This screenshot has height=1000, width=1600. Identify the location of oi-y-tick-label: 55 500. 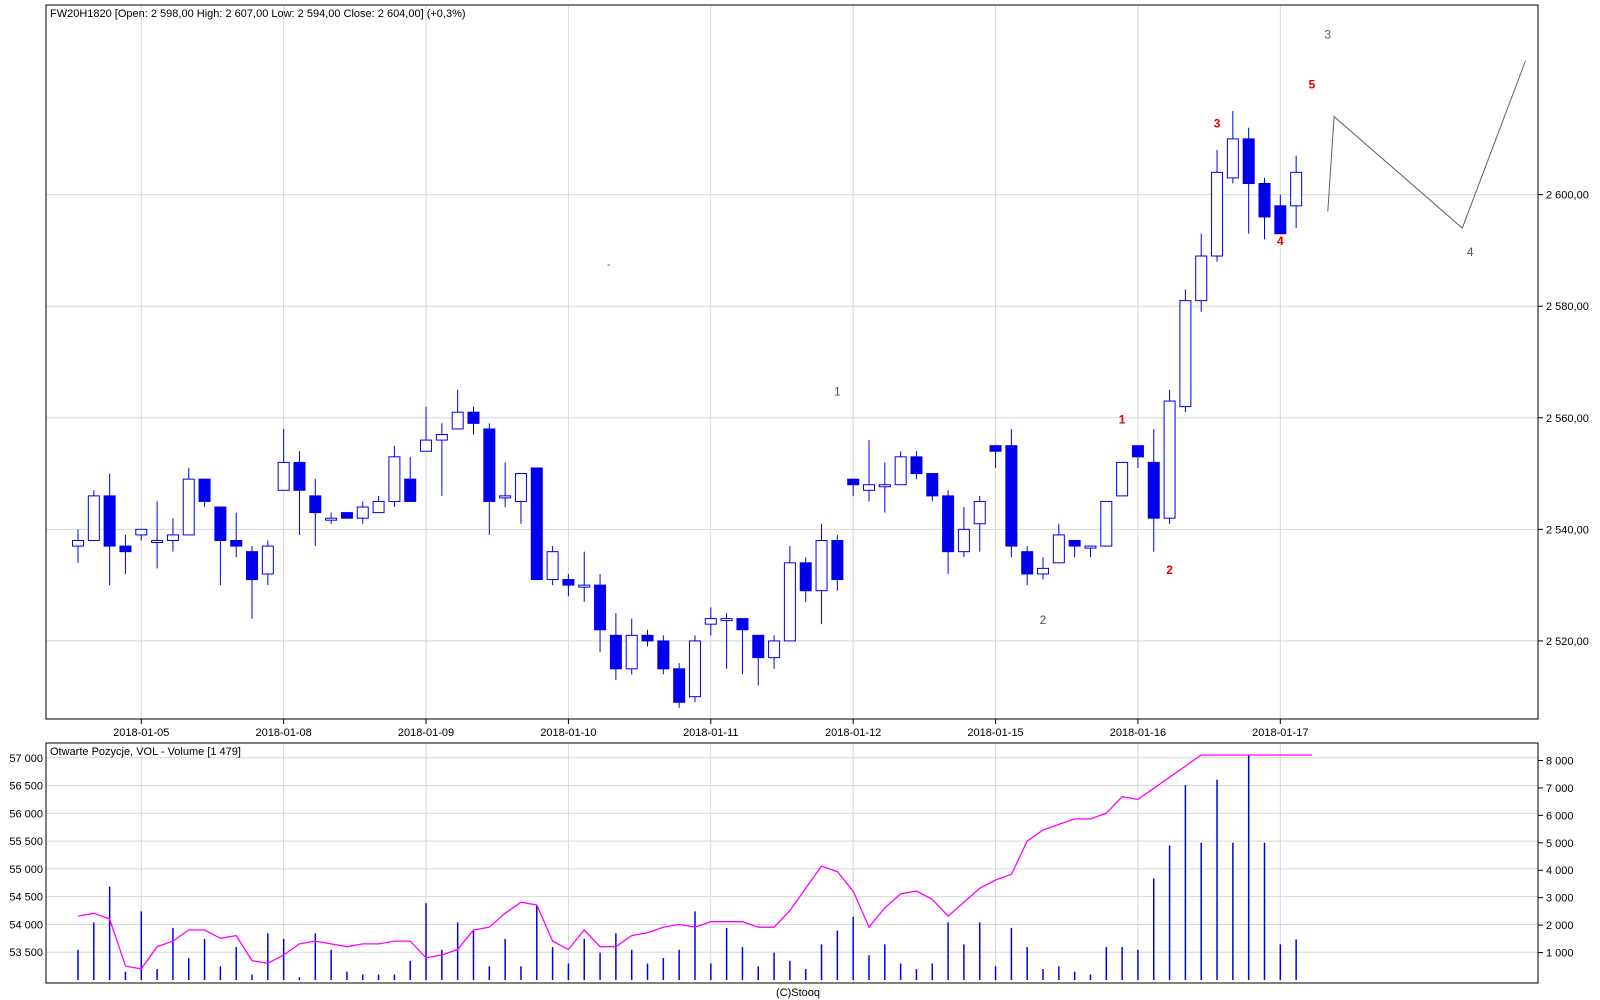
(26, 842).